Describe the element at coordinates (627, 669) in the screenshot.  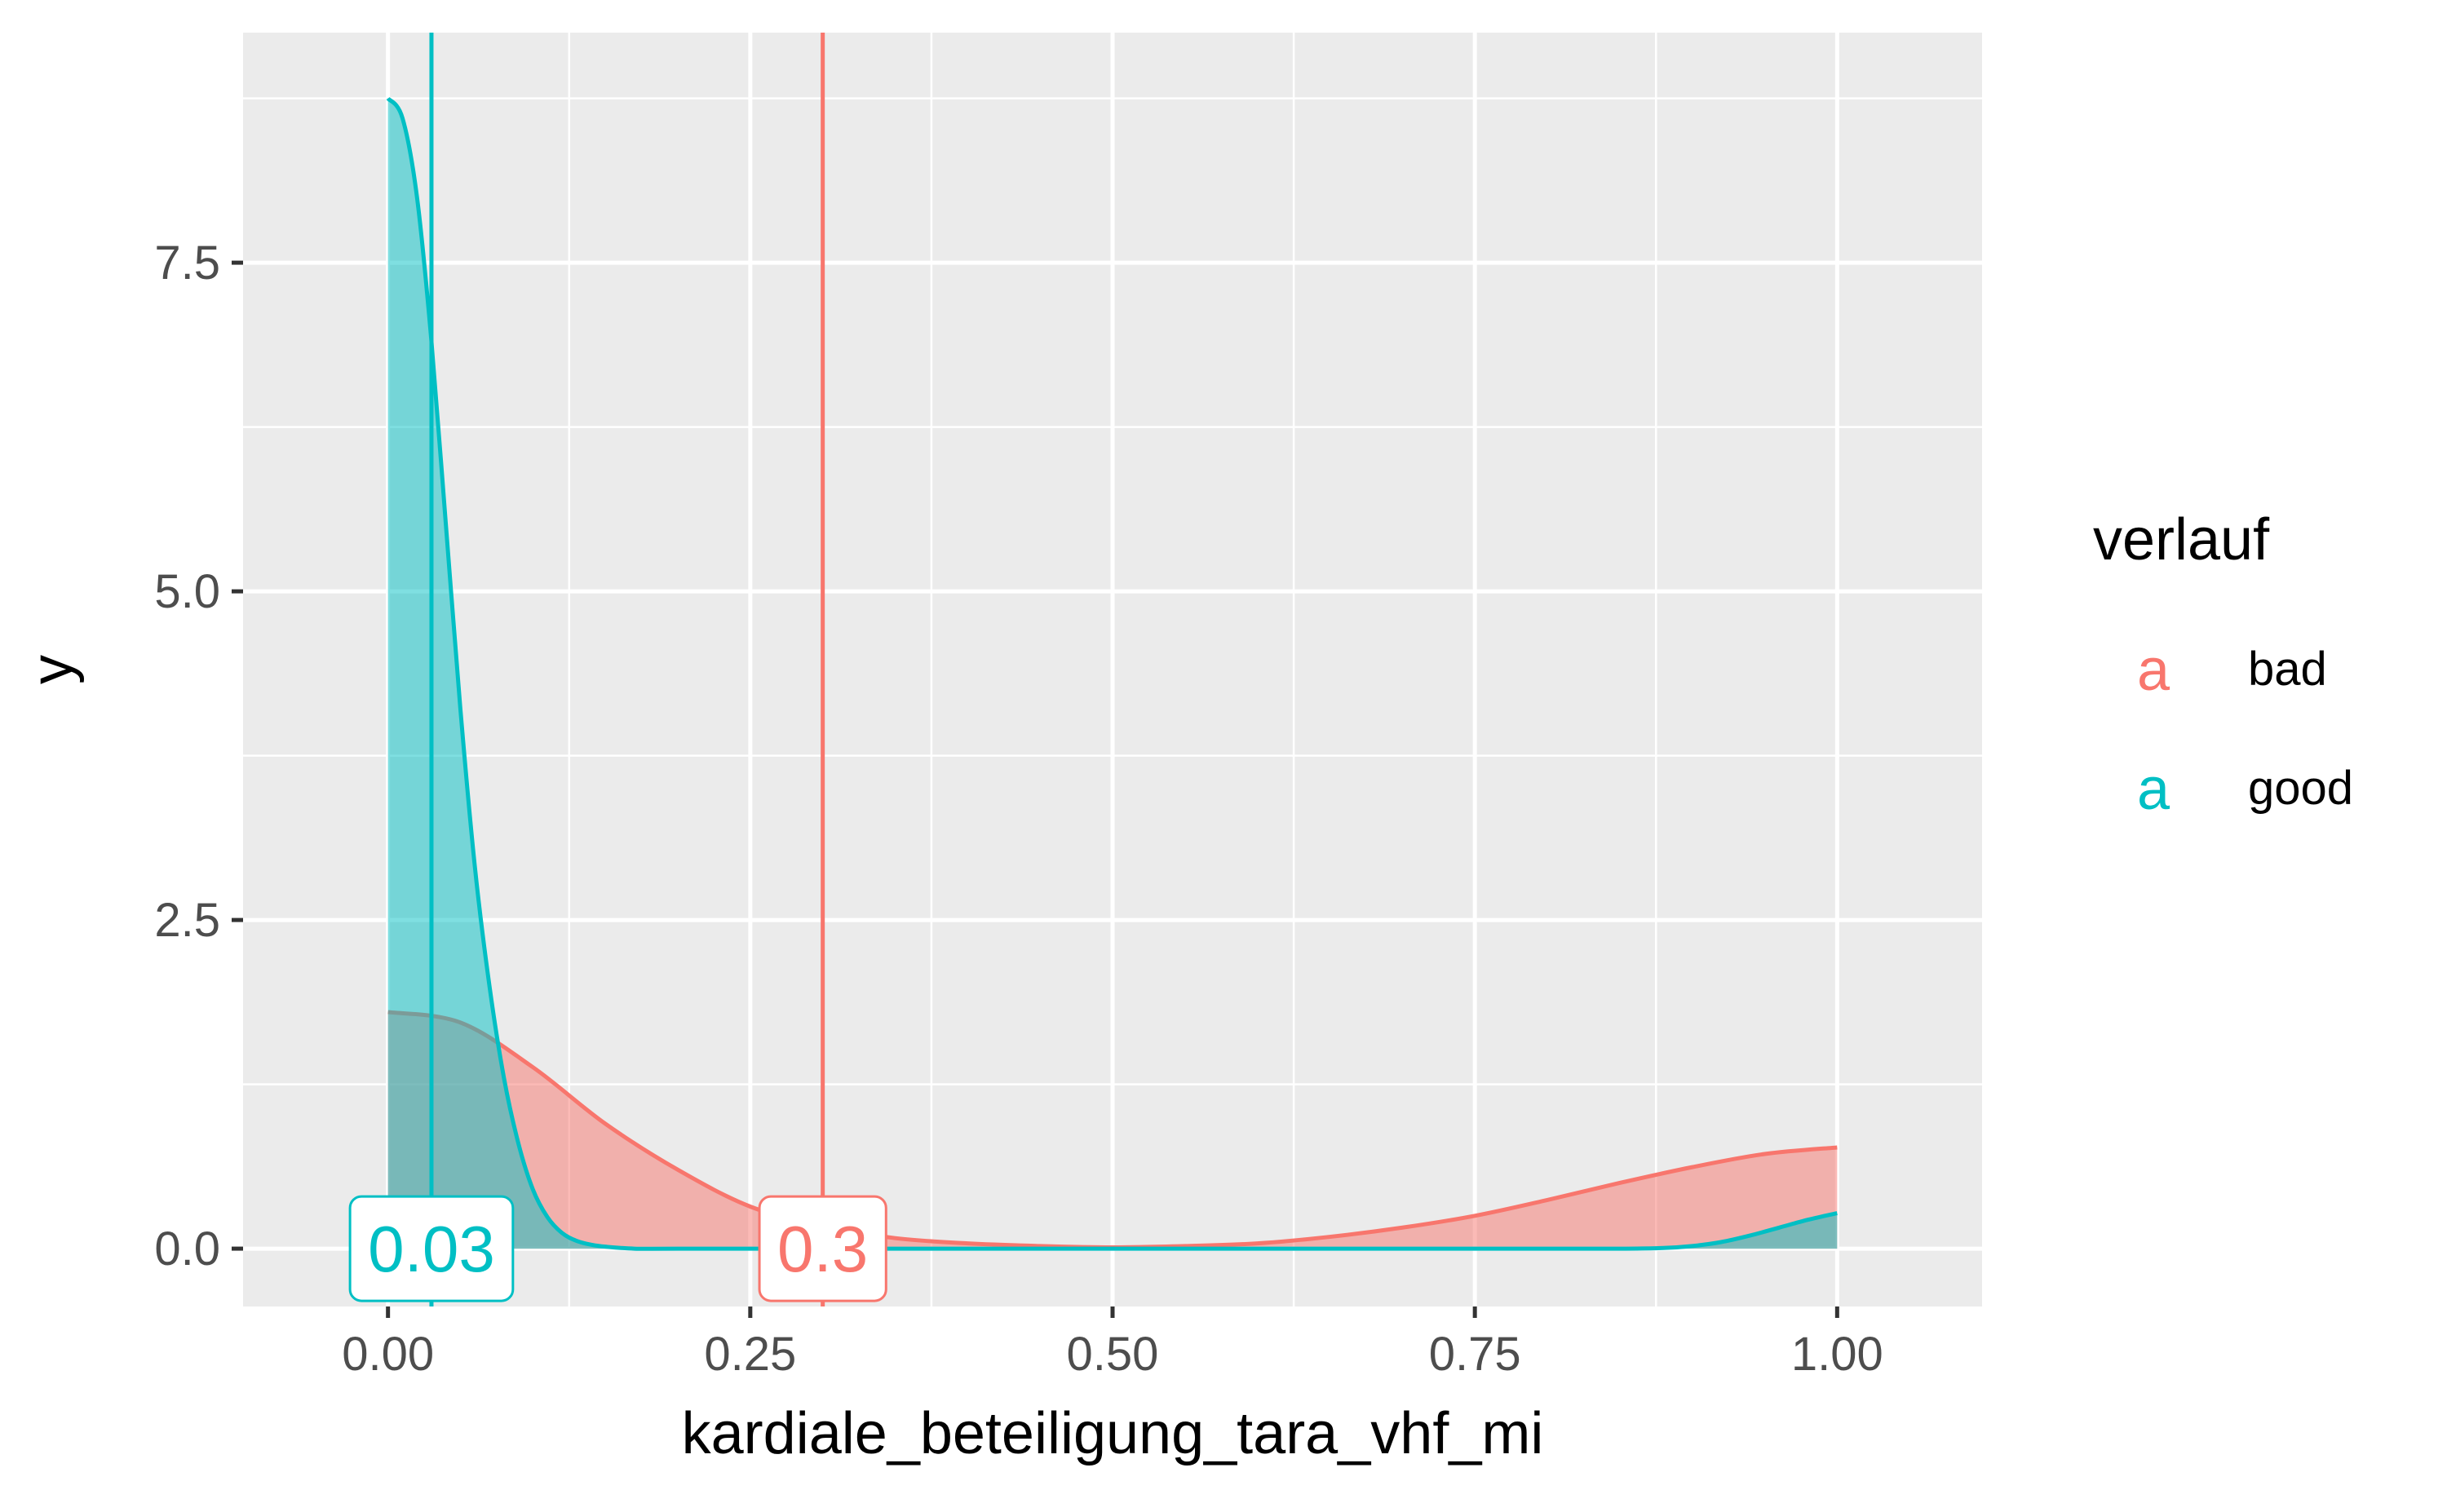
I see `mean-lines` at that location.